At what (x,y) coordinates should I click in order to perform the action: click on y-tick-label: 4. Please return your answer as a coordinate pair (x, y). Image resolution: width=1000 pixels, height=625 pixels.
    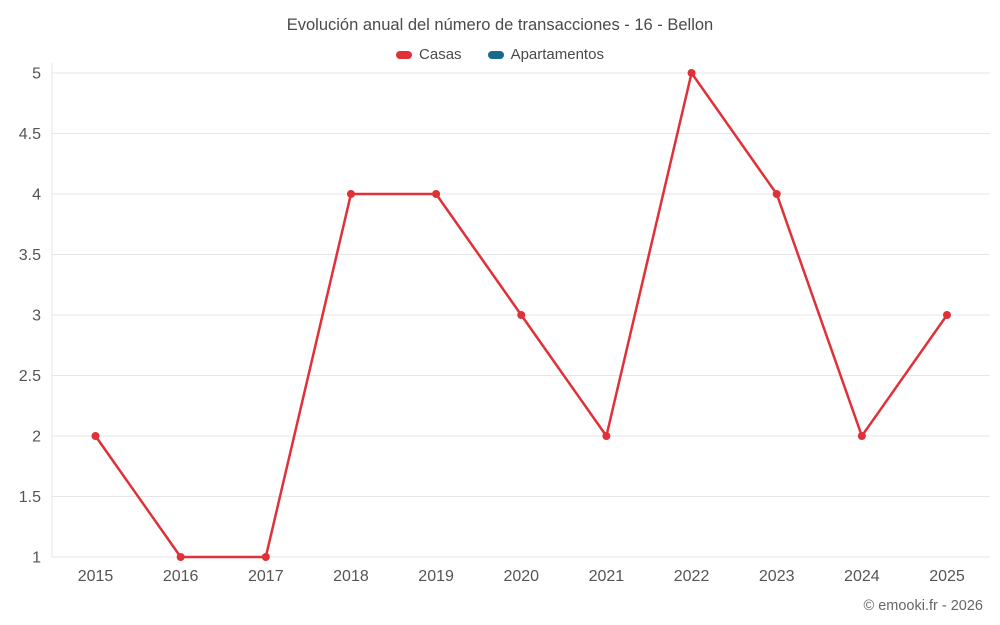
    Looking at the image, I should click on (36, 195).